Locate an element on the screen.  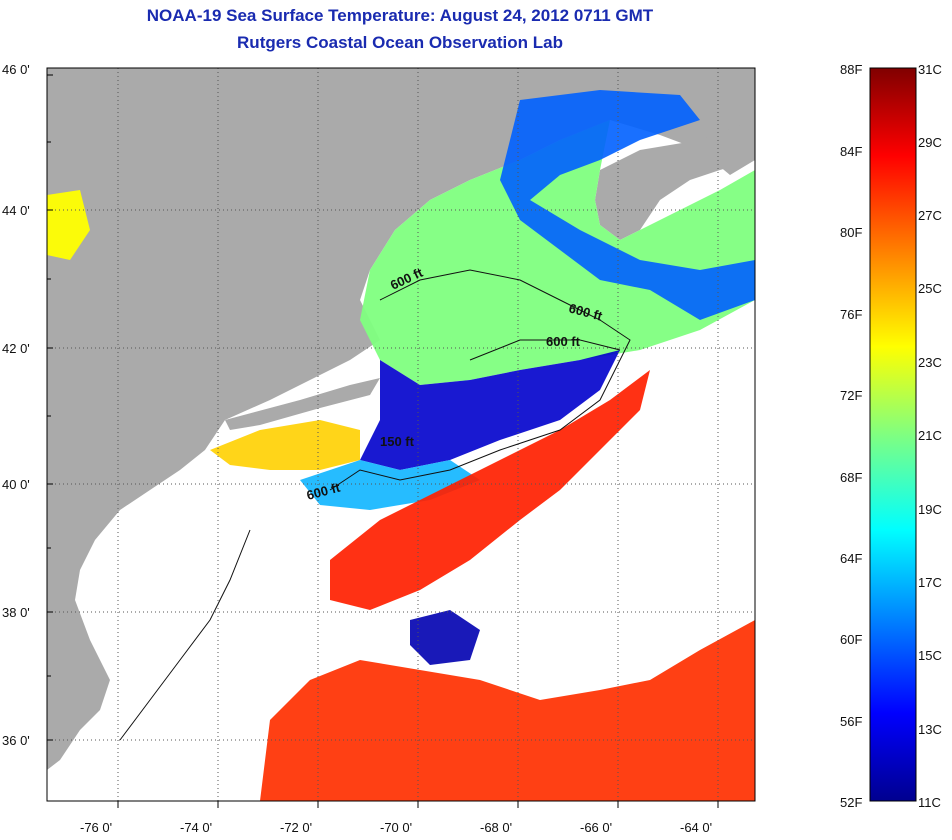
map-subtitle: Rutgers Coastal Ocean Observation Lab is located at coordinates (400, 42).